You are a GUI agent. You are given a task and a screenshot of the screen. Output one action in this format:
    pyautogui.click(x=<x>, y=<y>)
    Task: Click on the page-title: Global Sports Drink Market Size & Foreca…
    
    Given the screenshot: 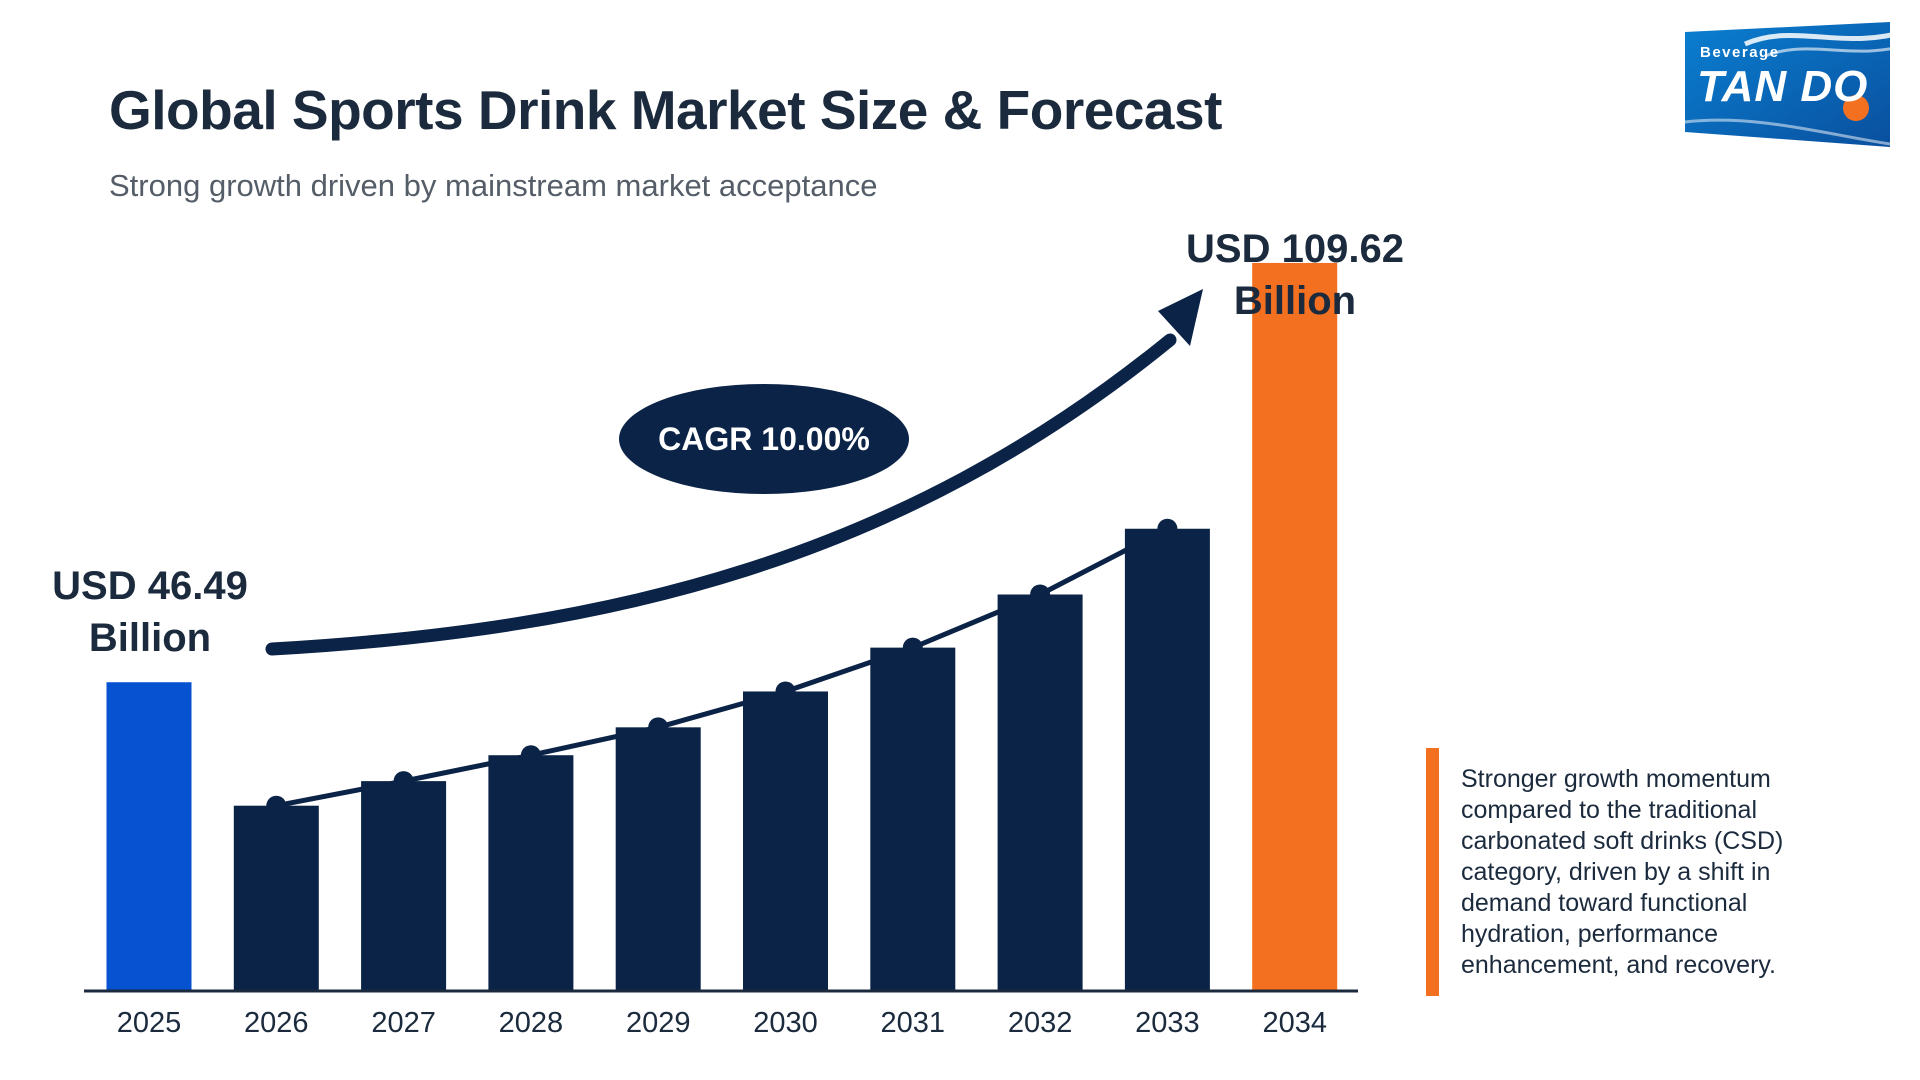 What is the action you would take?
    pyautogui.click(x=665, y=110)
    